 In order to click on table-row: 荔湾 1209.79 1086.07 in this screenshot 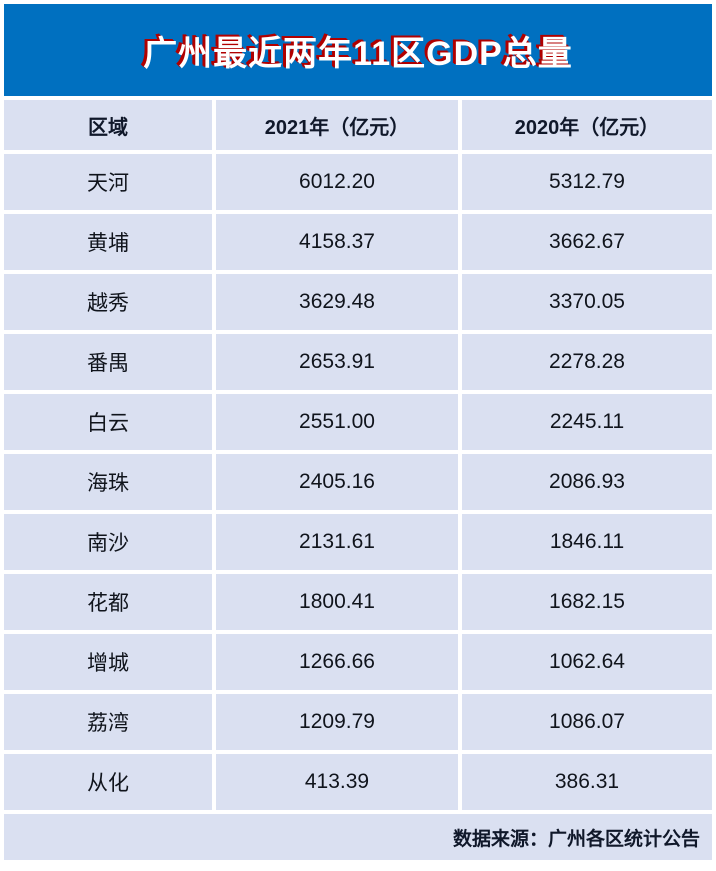, I will do `click(358, 722)`.